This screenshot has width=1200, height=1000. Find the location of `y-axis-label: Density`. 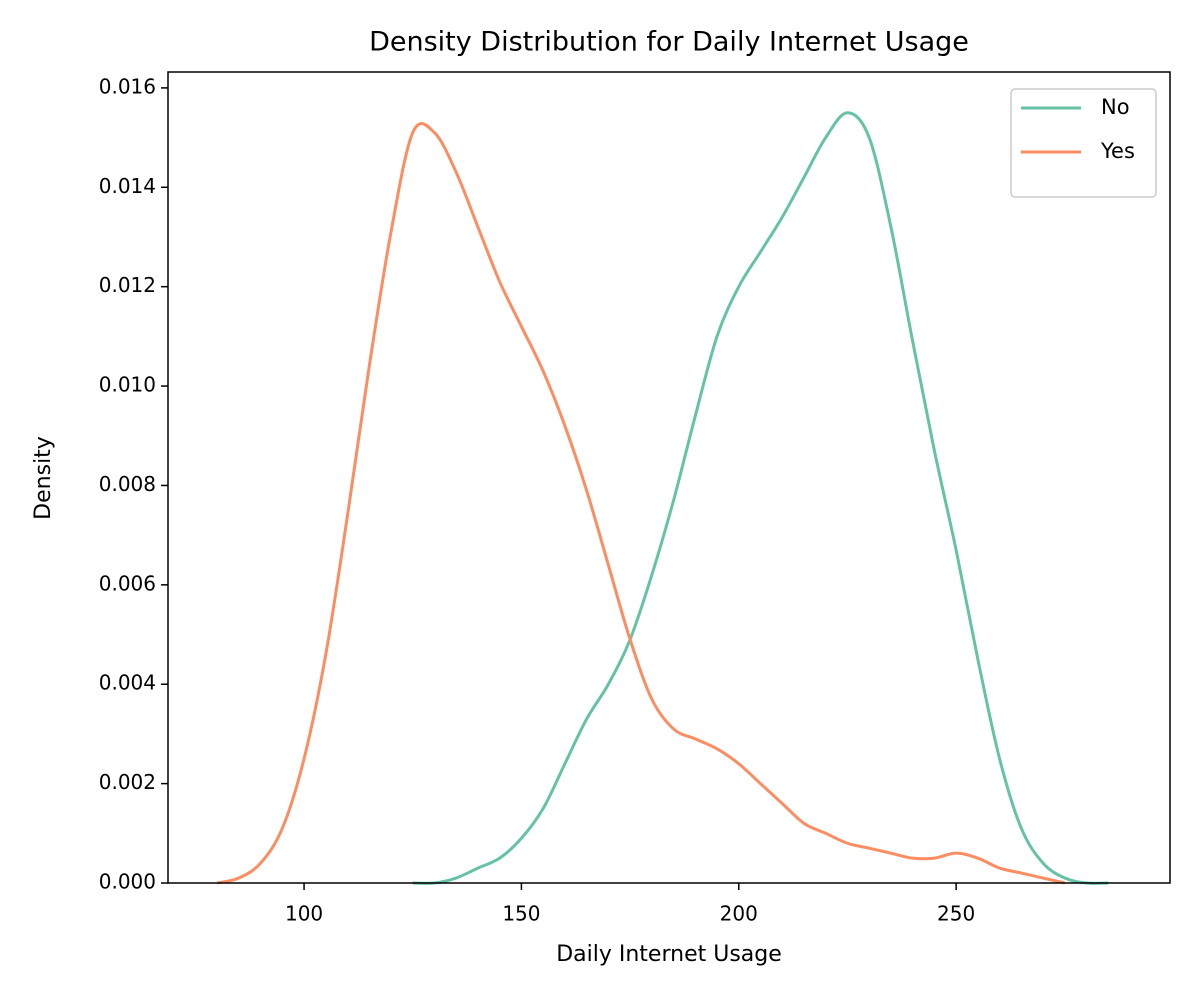

y-axis-label: Density is located at coordinates (43, 478).